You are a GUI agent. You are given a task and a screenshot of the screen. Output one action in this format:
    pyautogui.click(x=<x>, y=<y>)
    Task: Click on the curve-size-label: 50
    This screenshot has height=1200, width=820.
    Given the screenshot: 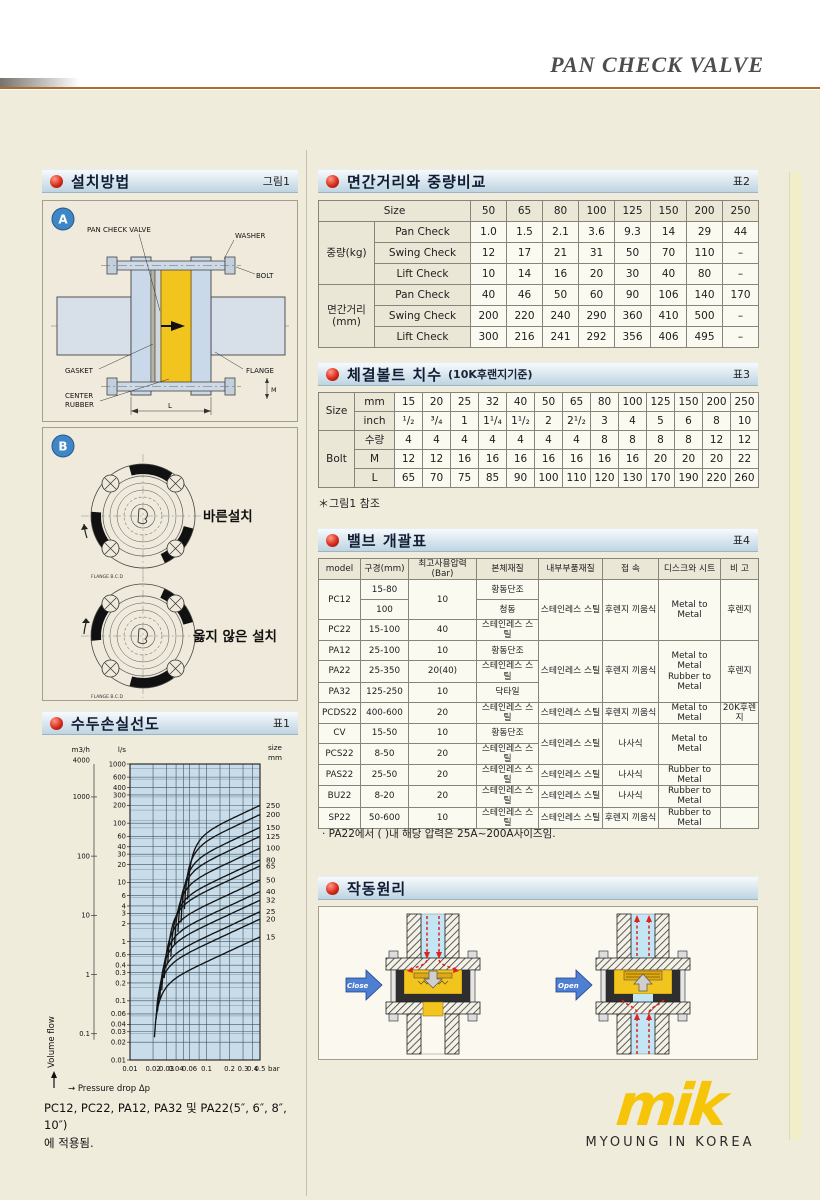 What is the action you would take?
    pyautogui.click(x=271, y=879)
    